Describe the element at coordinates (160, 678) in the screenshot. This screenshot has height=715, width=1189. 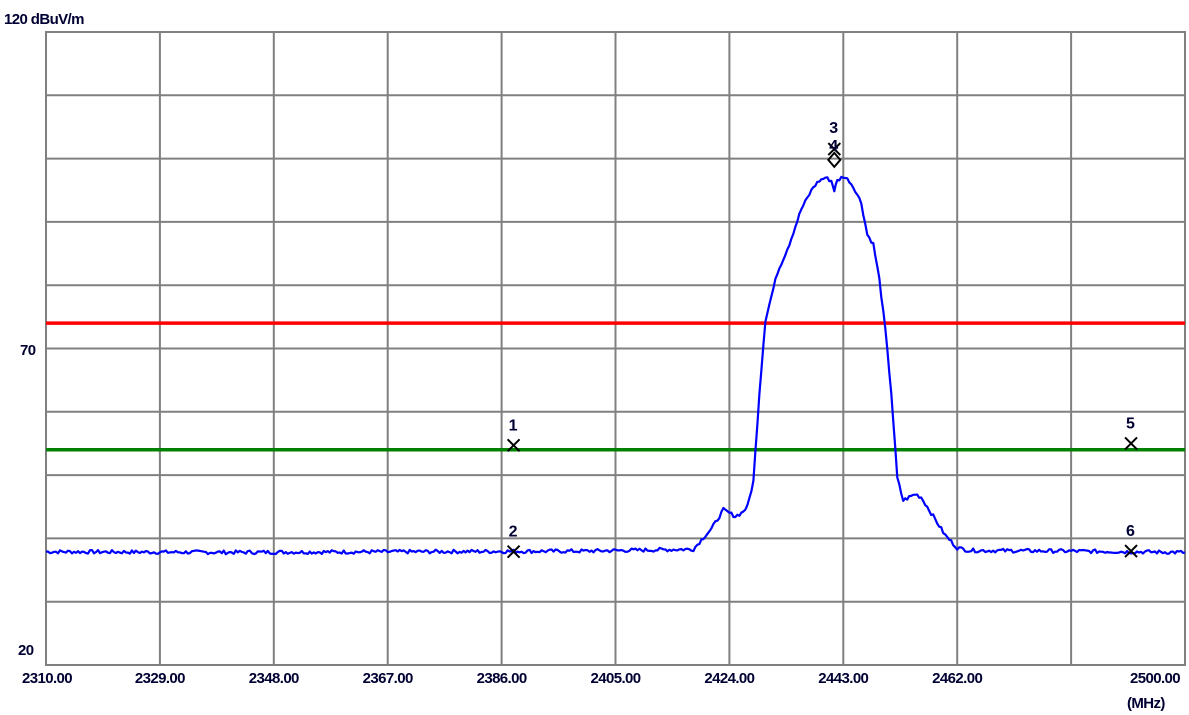
I see `x-tick-label: 2329.00` at that location.